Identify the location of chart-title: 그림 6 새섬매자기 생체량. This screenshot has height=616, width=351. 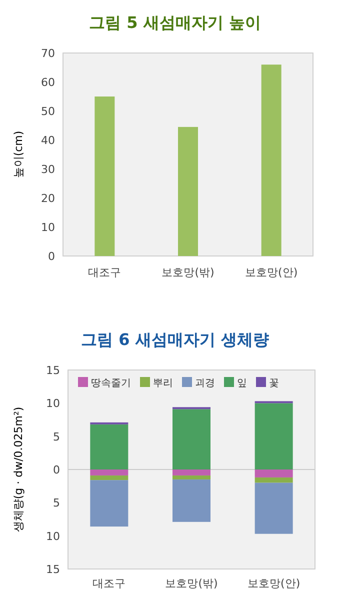
(175, 339).